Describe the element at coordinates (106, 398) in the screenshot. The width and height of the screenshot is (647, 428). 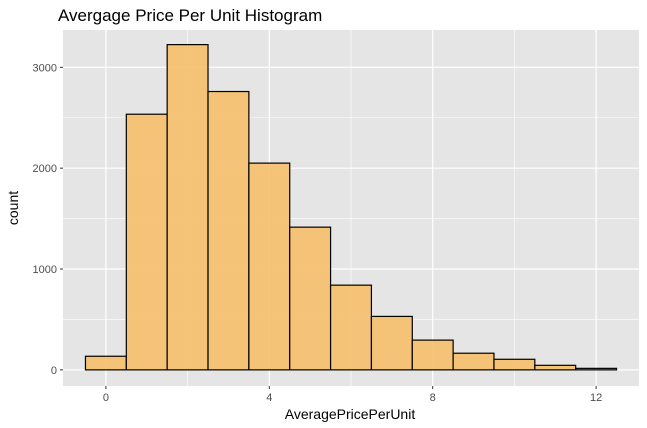
I see `x-tick-label: 0` at that location.